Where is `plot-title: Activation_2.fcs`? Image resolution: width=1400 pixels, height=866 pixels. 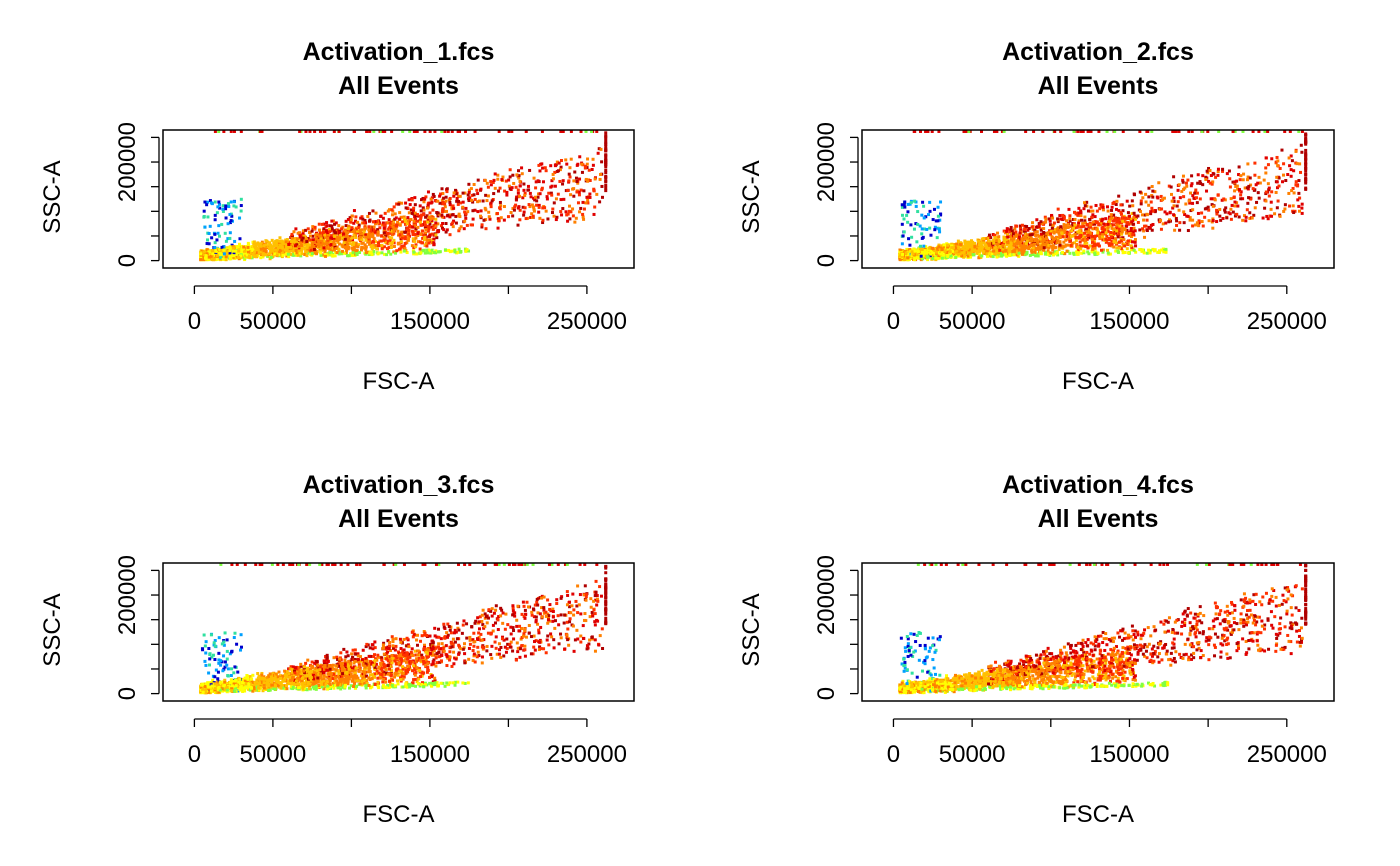 plot-title: Activation_2.fcs is located at coordinates (1098, 52).